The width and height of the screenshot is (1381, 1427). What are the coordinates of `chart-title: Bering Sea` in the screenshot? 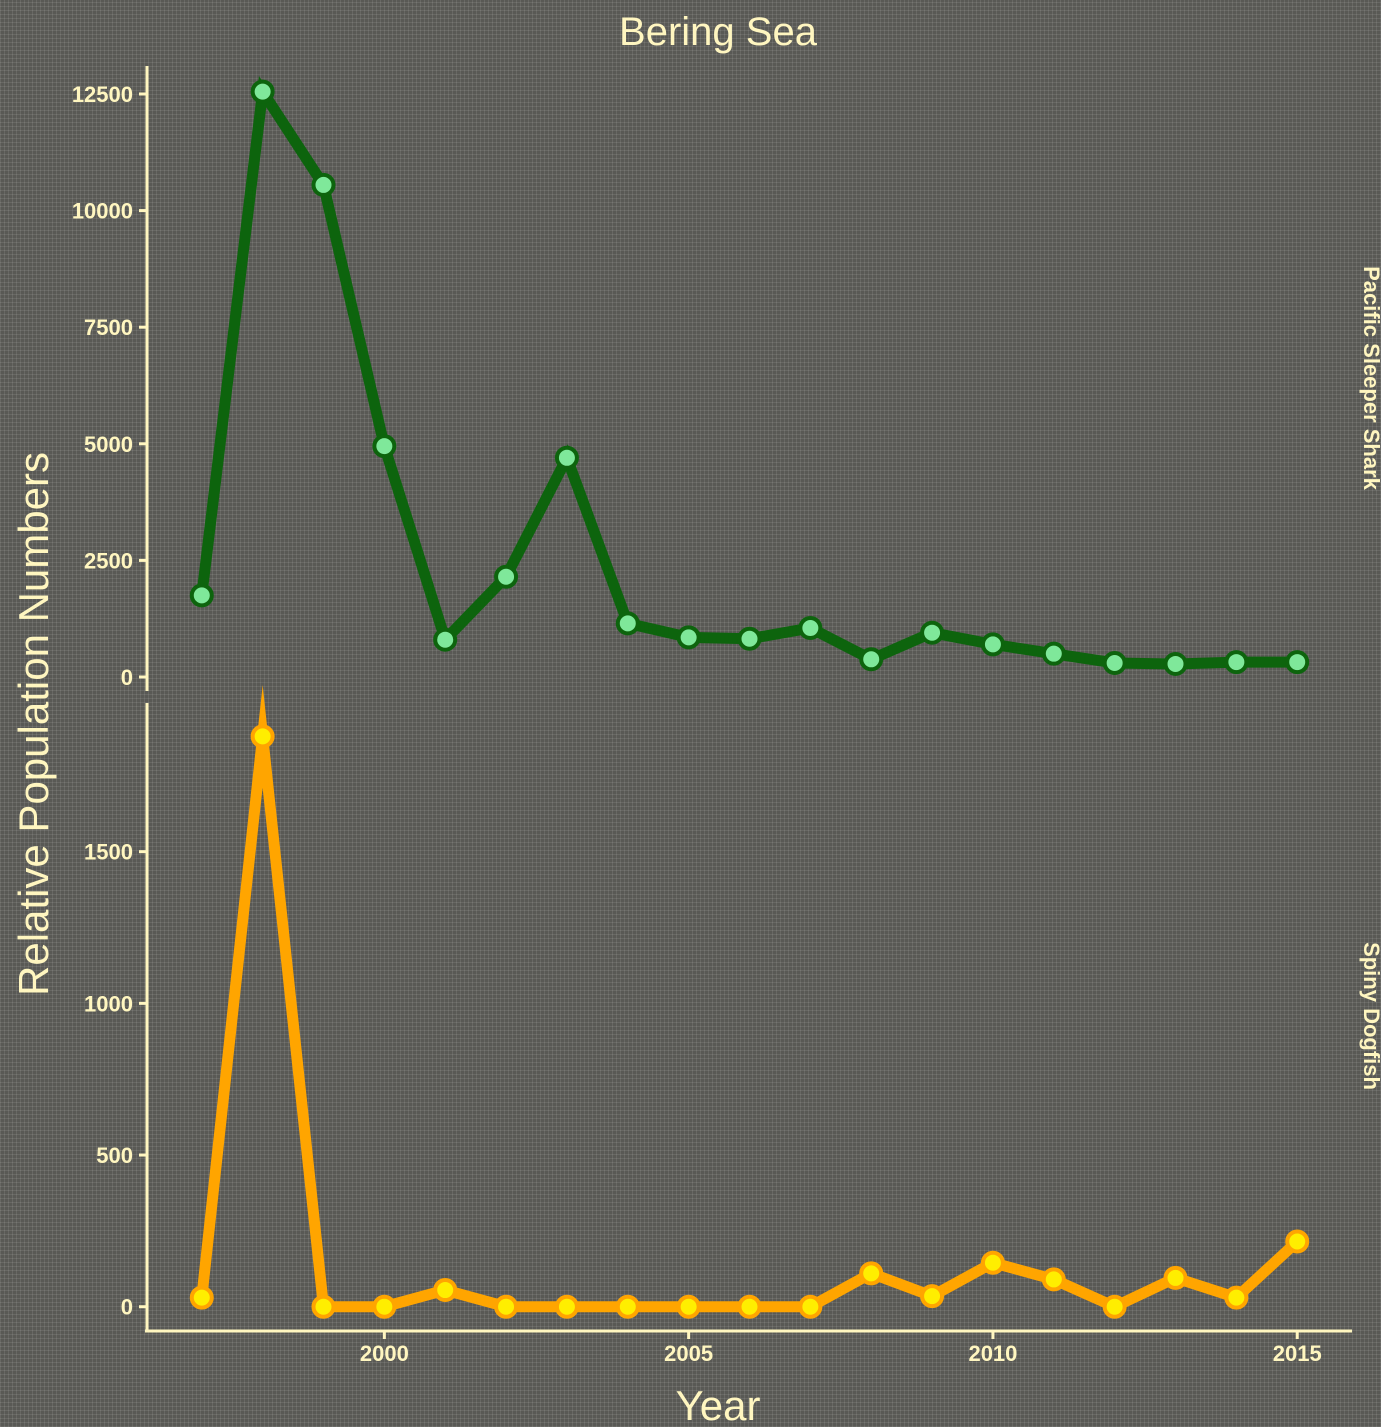 It's located at (718, 32).